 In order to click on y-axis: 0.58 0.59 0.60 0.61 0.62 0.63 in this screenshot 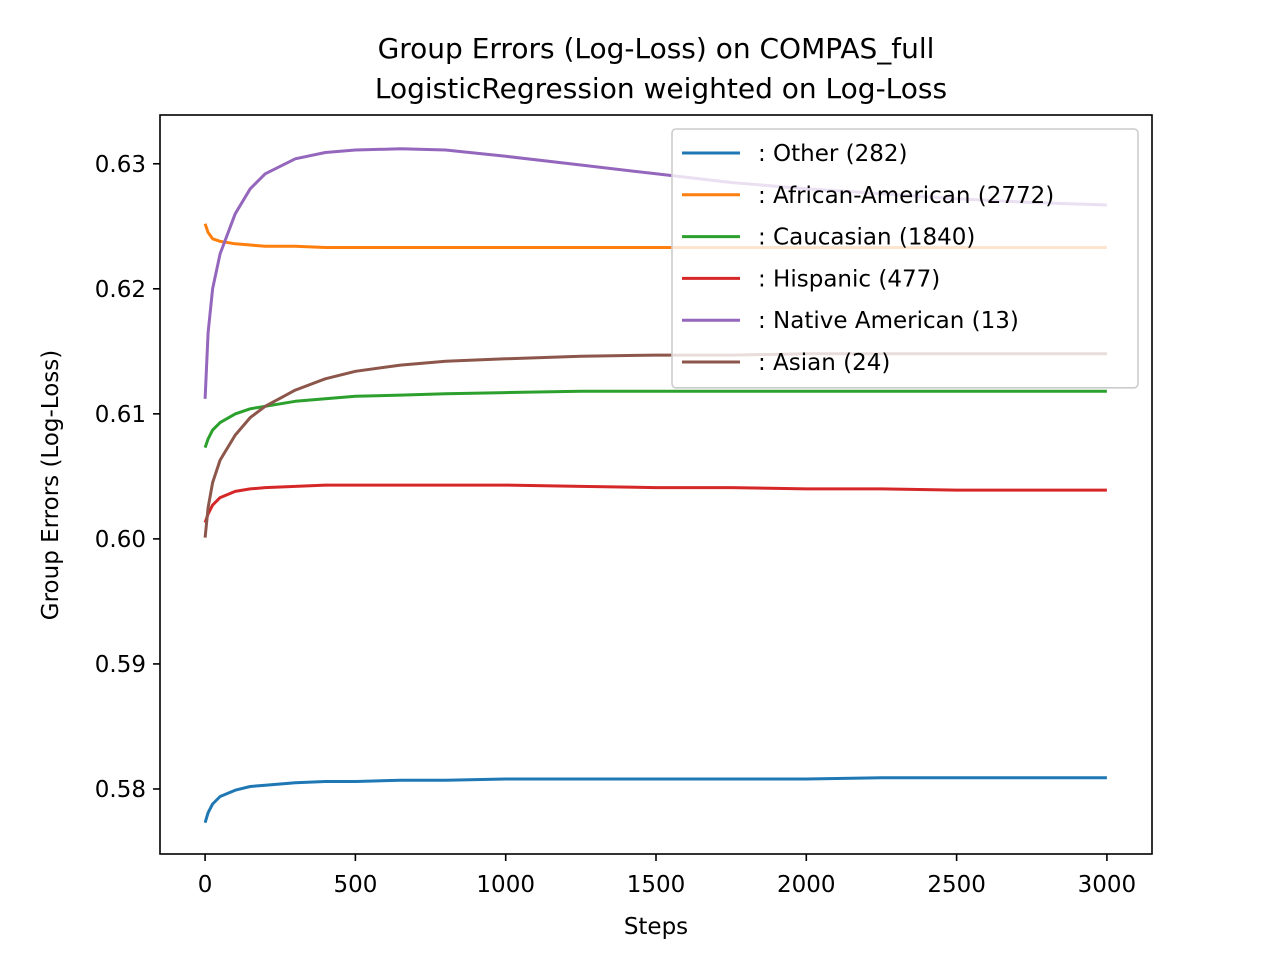, I will do `click(127, 477)`.